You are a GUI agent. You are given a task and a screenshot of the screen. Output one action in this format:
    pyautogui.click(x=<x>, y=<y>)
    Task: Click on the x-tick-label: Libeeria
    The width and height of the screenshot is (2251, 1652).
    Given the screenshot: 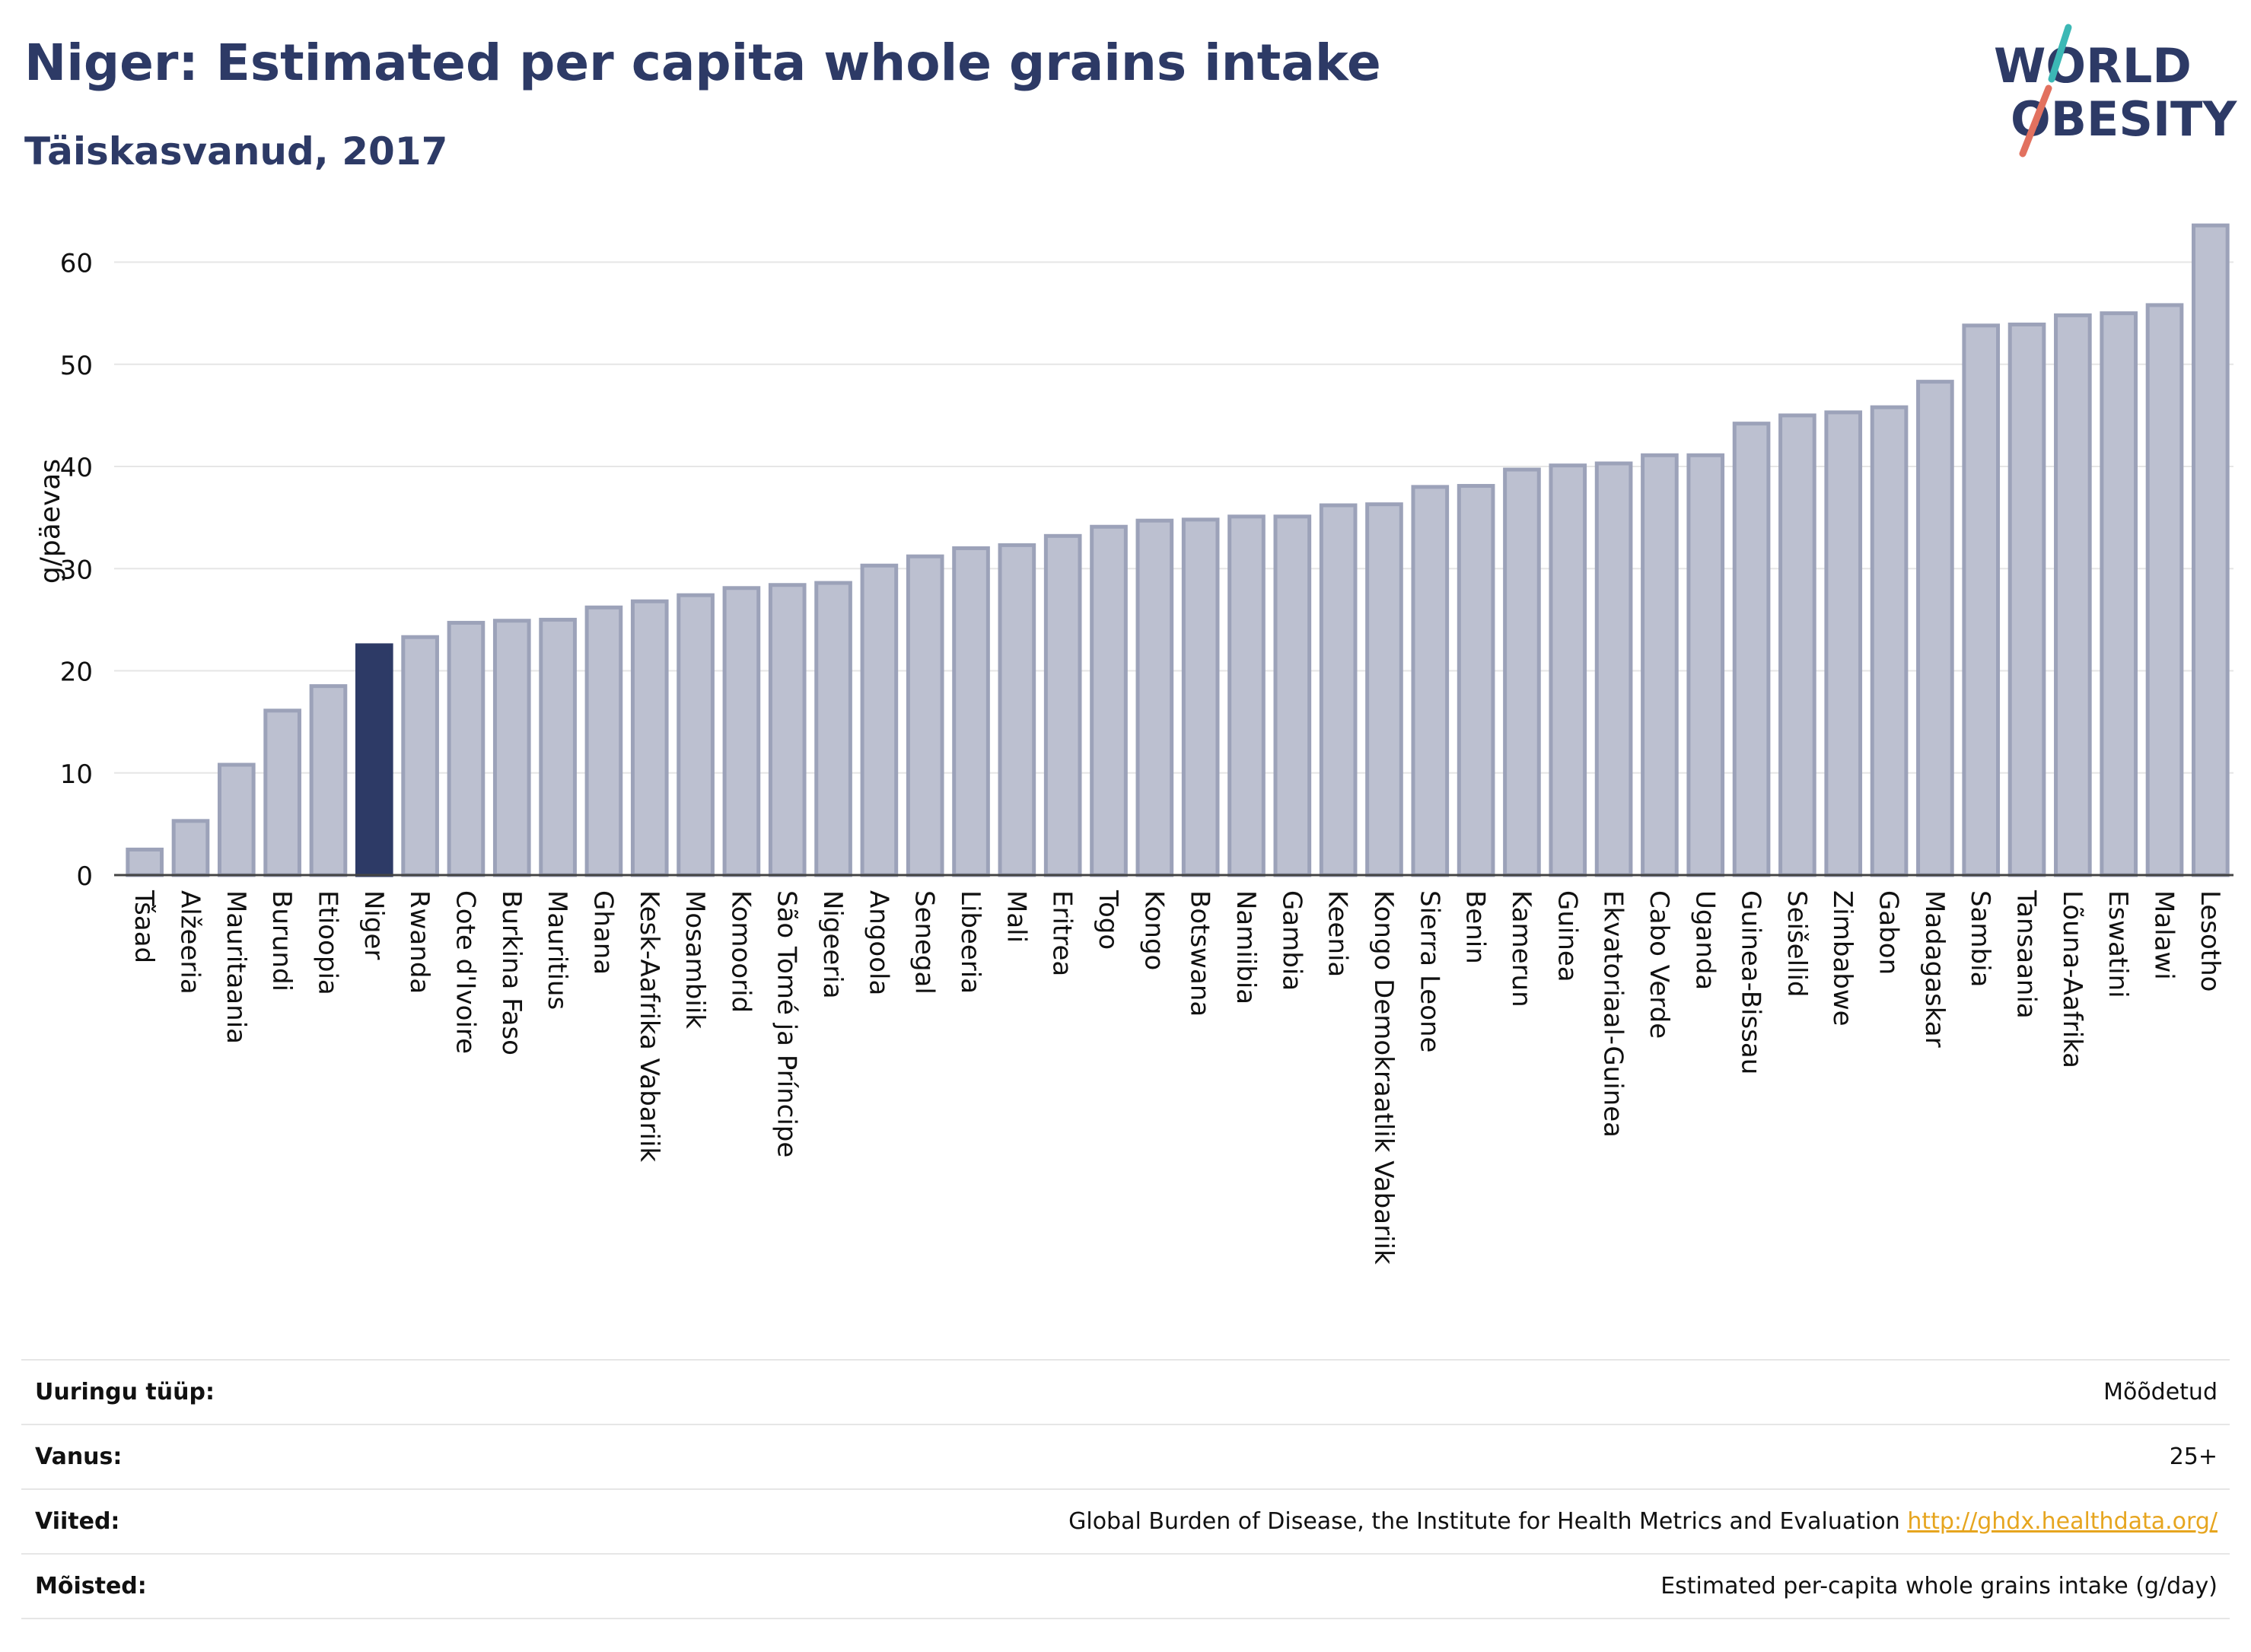 What is the action you would take?
    pyautogui.click(x=970, y=942)
    